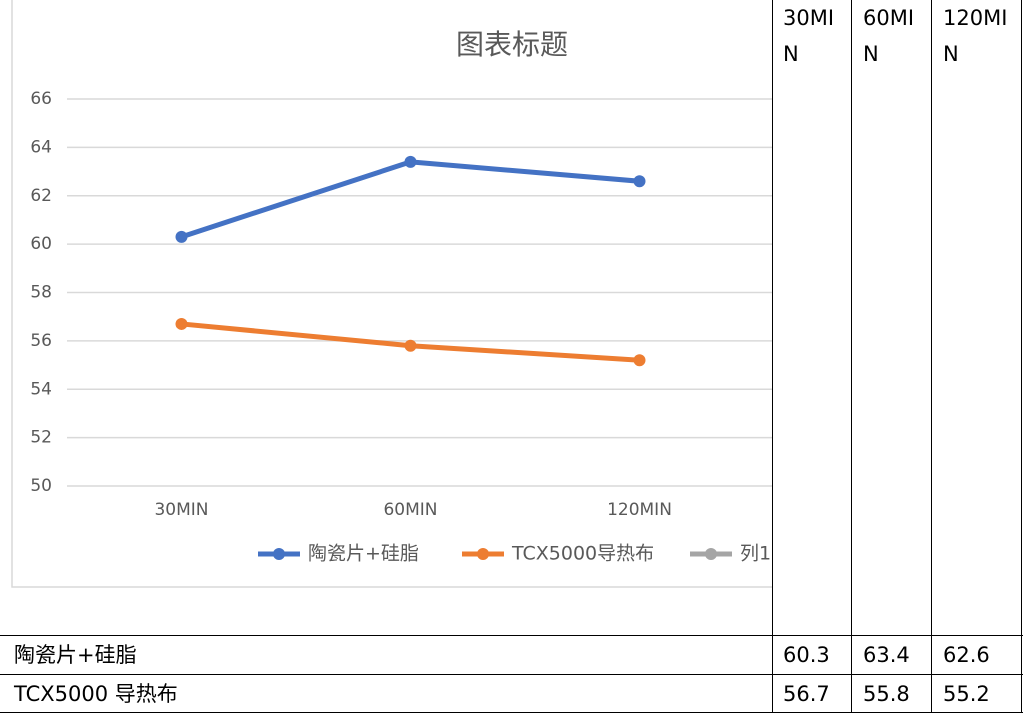 The image size is (1023, 714). Describe the element at coordinates (886, 655) in the screenshot. I see `table-value: 63.4` at that location.